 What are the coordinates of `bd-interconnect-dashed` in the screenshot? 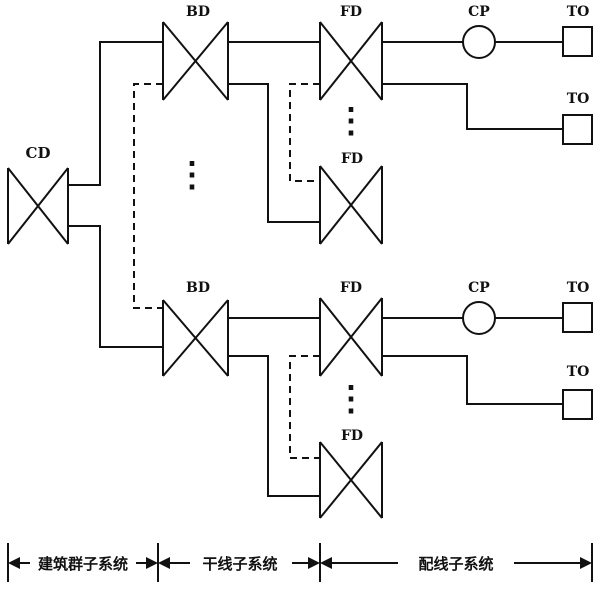 It's located at (148, 196).